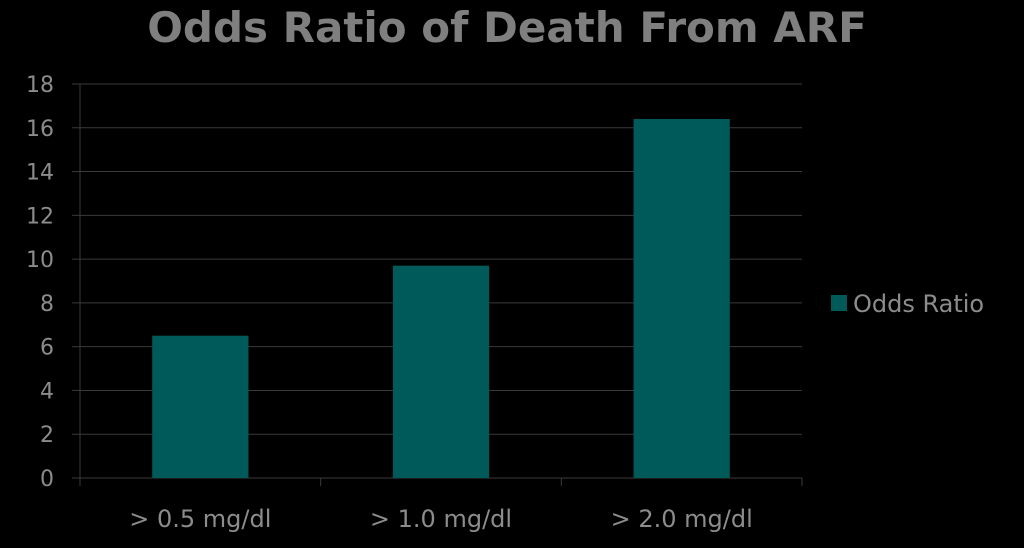 The height and width of the screenshot is (548, 1024). Describe the element at coordinates (47, 391) in the screenshot. I see `y-tick-label: 4` at that location.